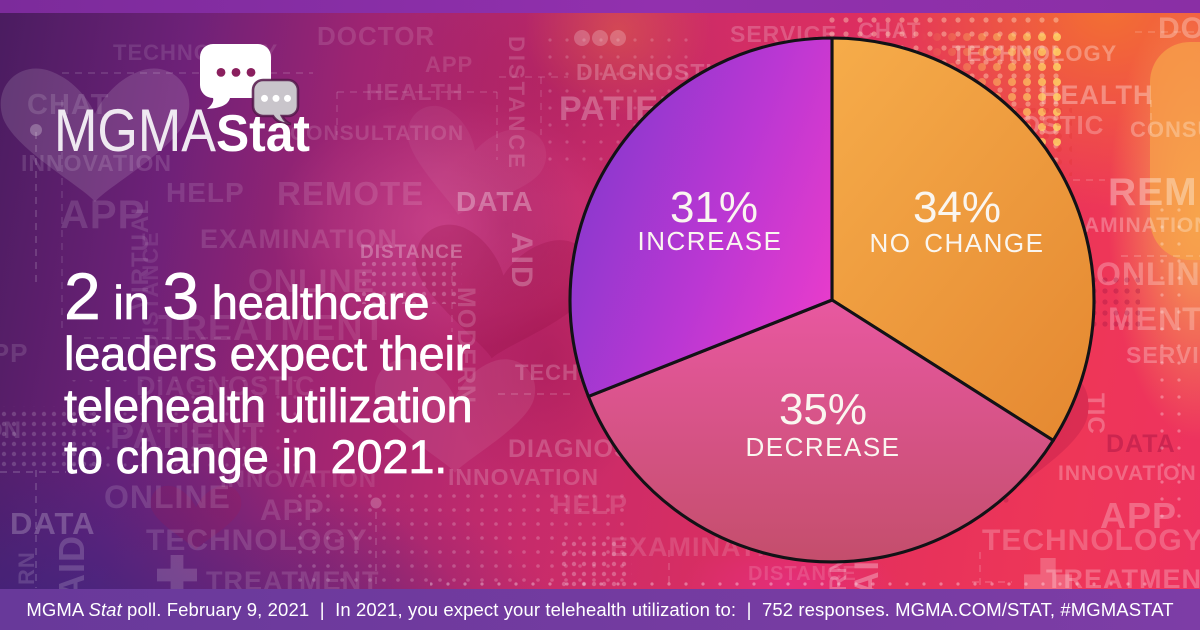  I want to click on svg-text: REMOTE, so click(350, 193).